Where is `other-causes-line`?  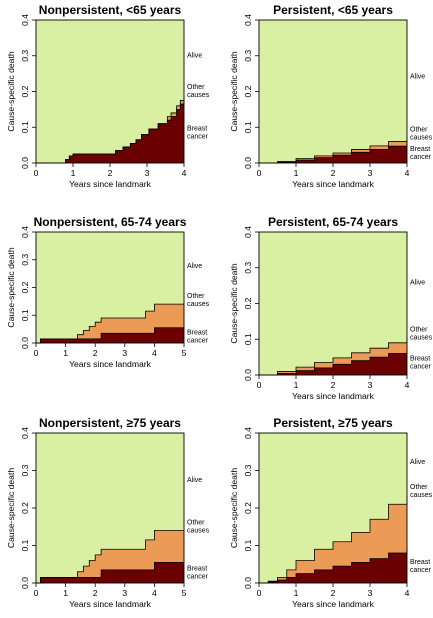 other-causes-line is located at coordinates (333, 150).